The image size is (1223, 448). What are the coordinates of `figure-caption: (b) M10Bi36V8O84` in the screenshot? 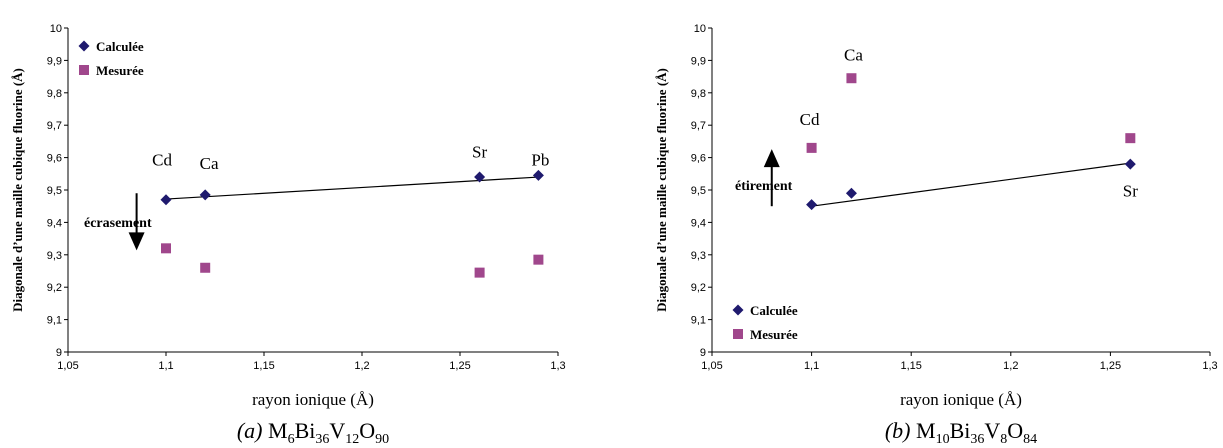 It's located at (961, 432).